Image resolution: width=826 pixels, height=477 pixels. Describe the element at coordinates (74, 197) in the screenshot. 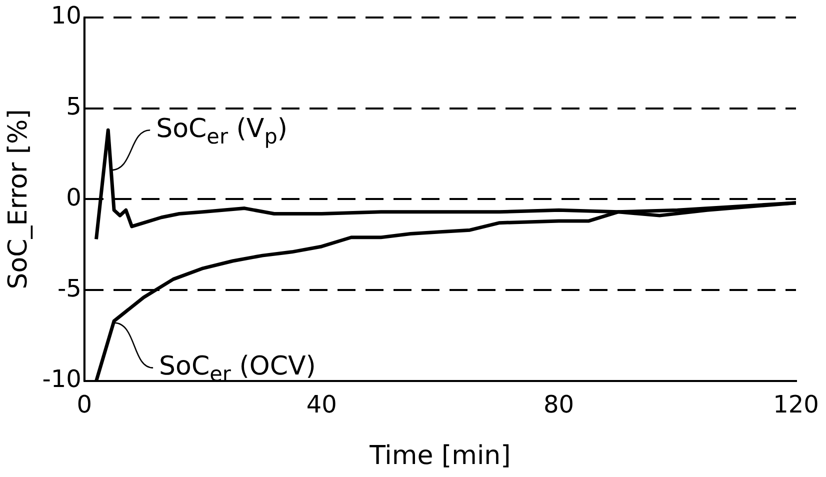

I see `y-tick-label: 0` at that location.